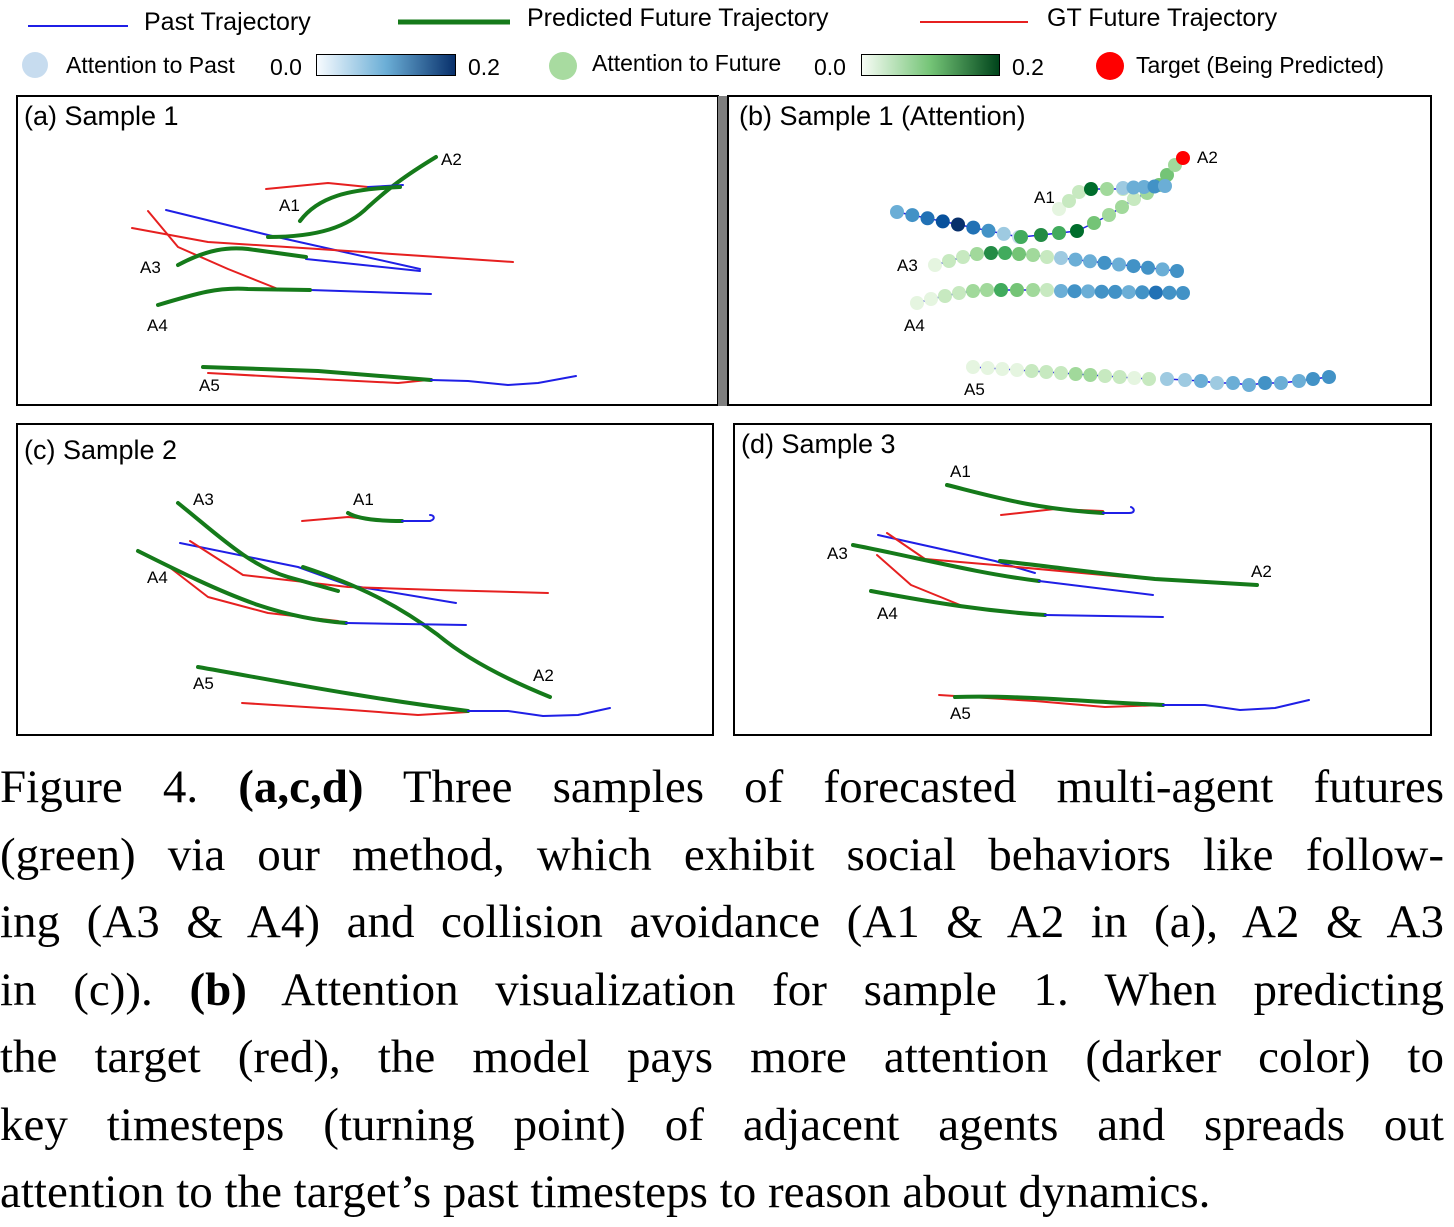  Describe the element at coordinates (203, 683) in the screenshot. I see `c-label-a5: A5` at that location.